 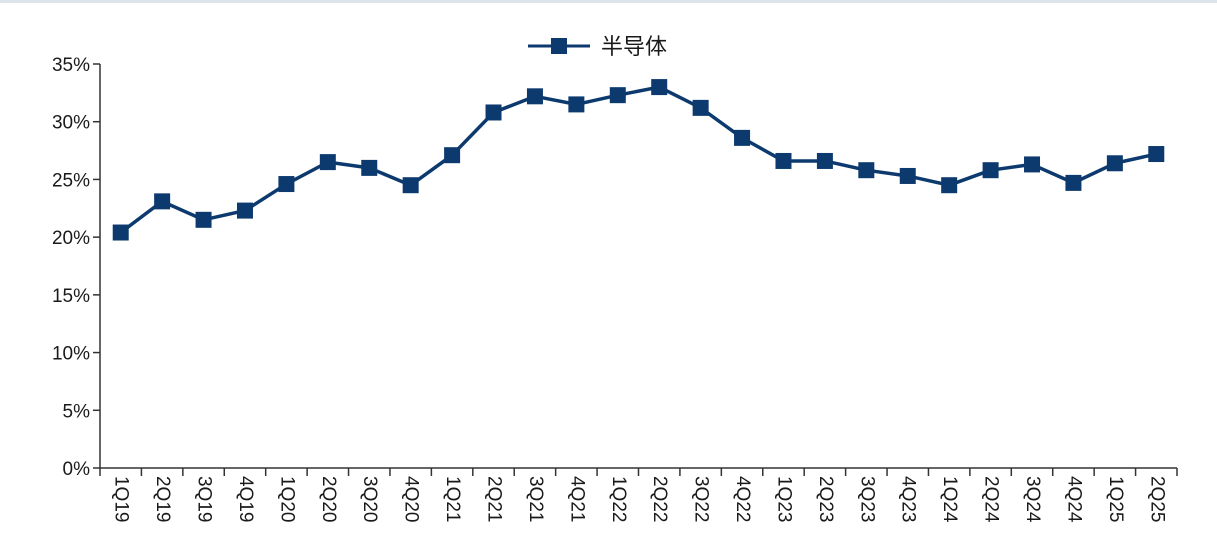 I want to click on legend: 半导体, so click(x=597, y=47).